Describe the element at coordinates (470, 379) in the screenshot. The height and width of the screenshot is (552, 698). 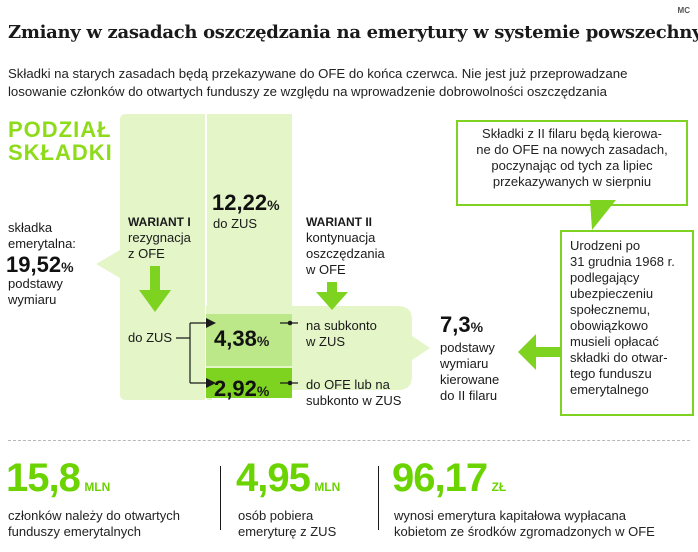
I see `second-pillar-line-3: kierowane` at that location.